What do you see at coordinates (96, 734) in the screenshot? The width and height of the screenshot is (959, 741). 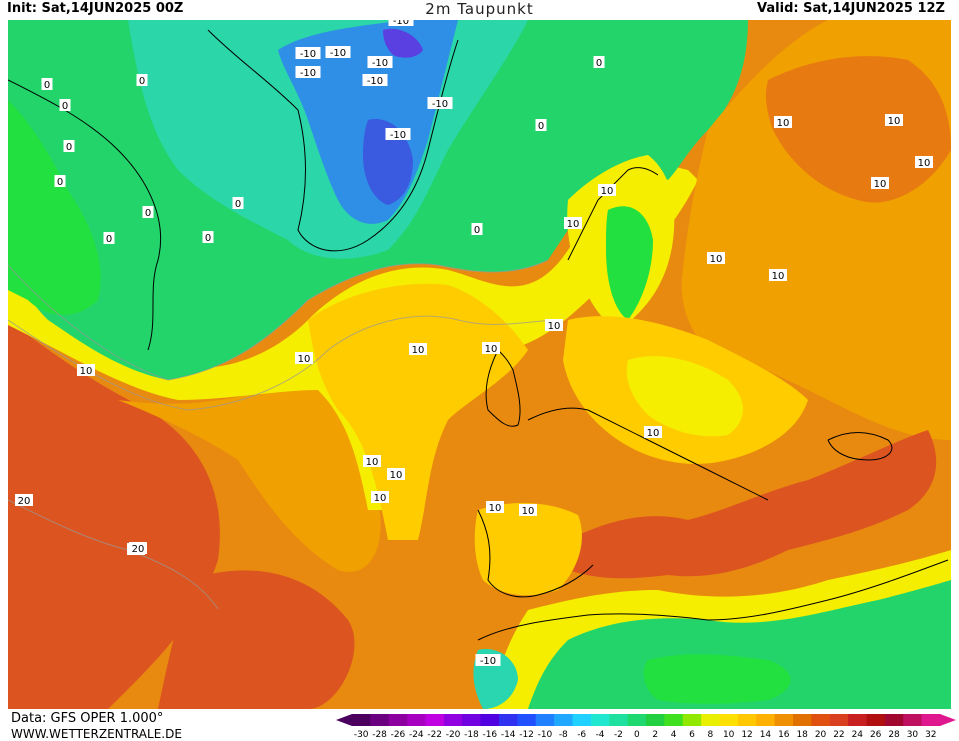 I see `website-label: WWW.WETTERZENTRALE.DE` at bounding box center [96, 734].